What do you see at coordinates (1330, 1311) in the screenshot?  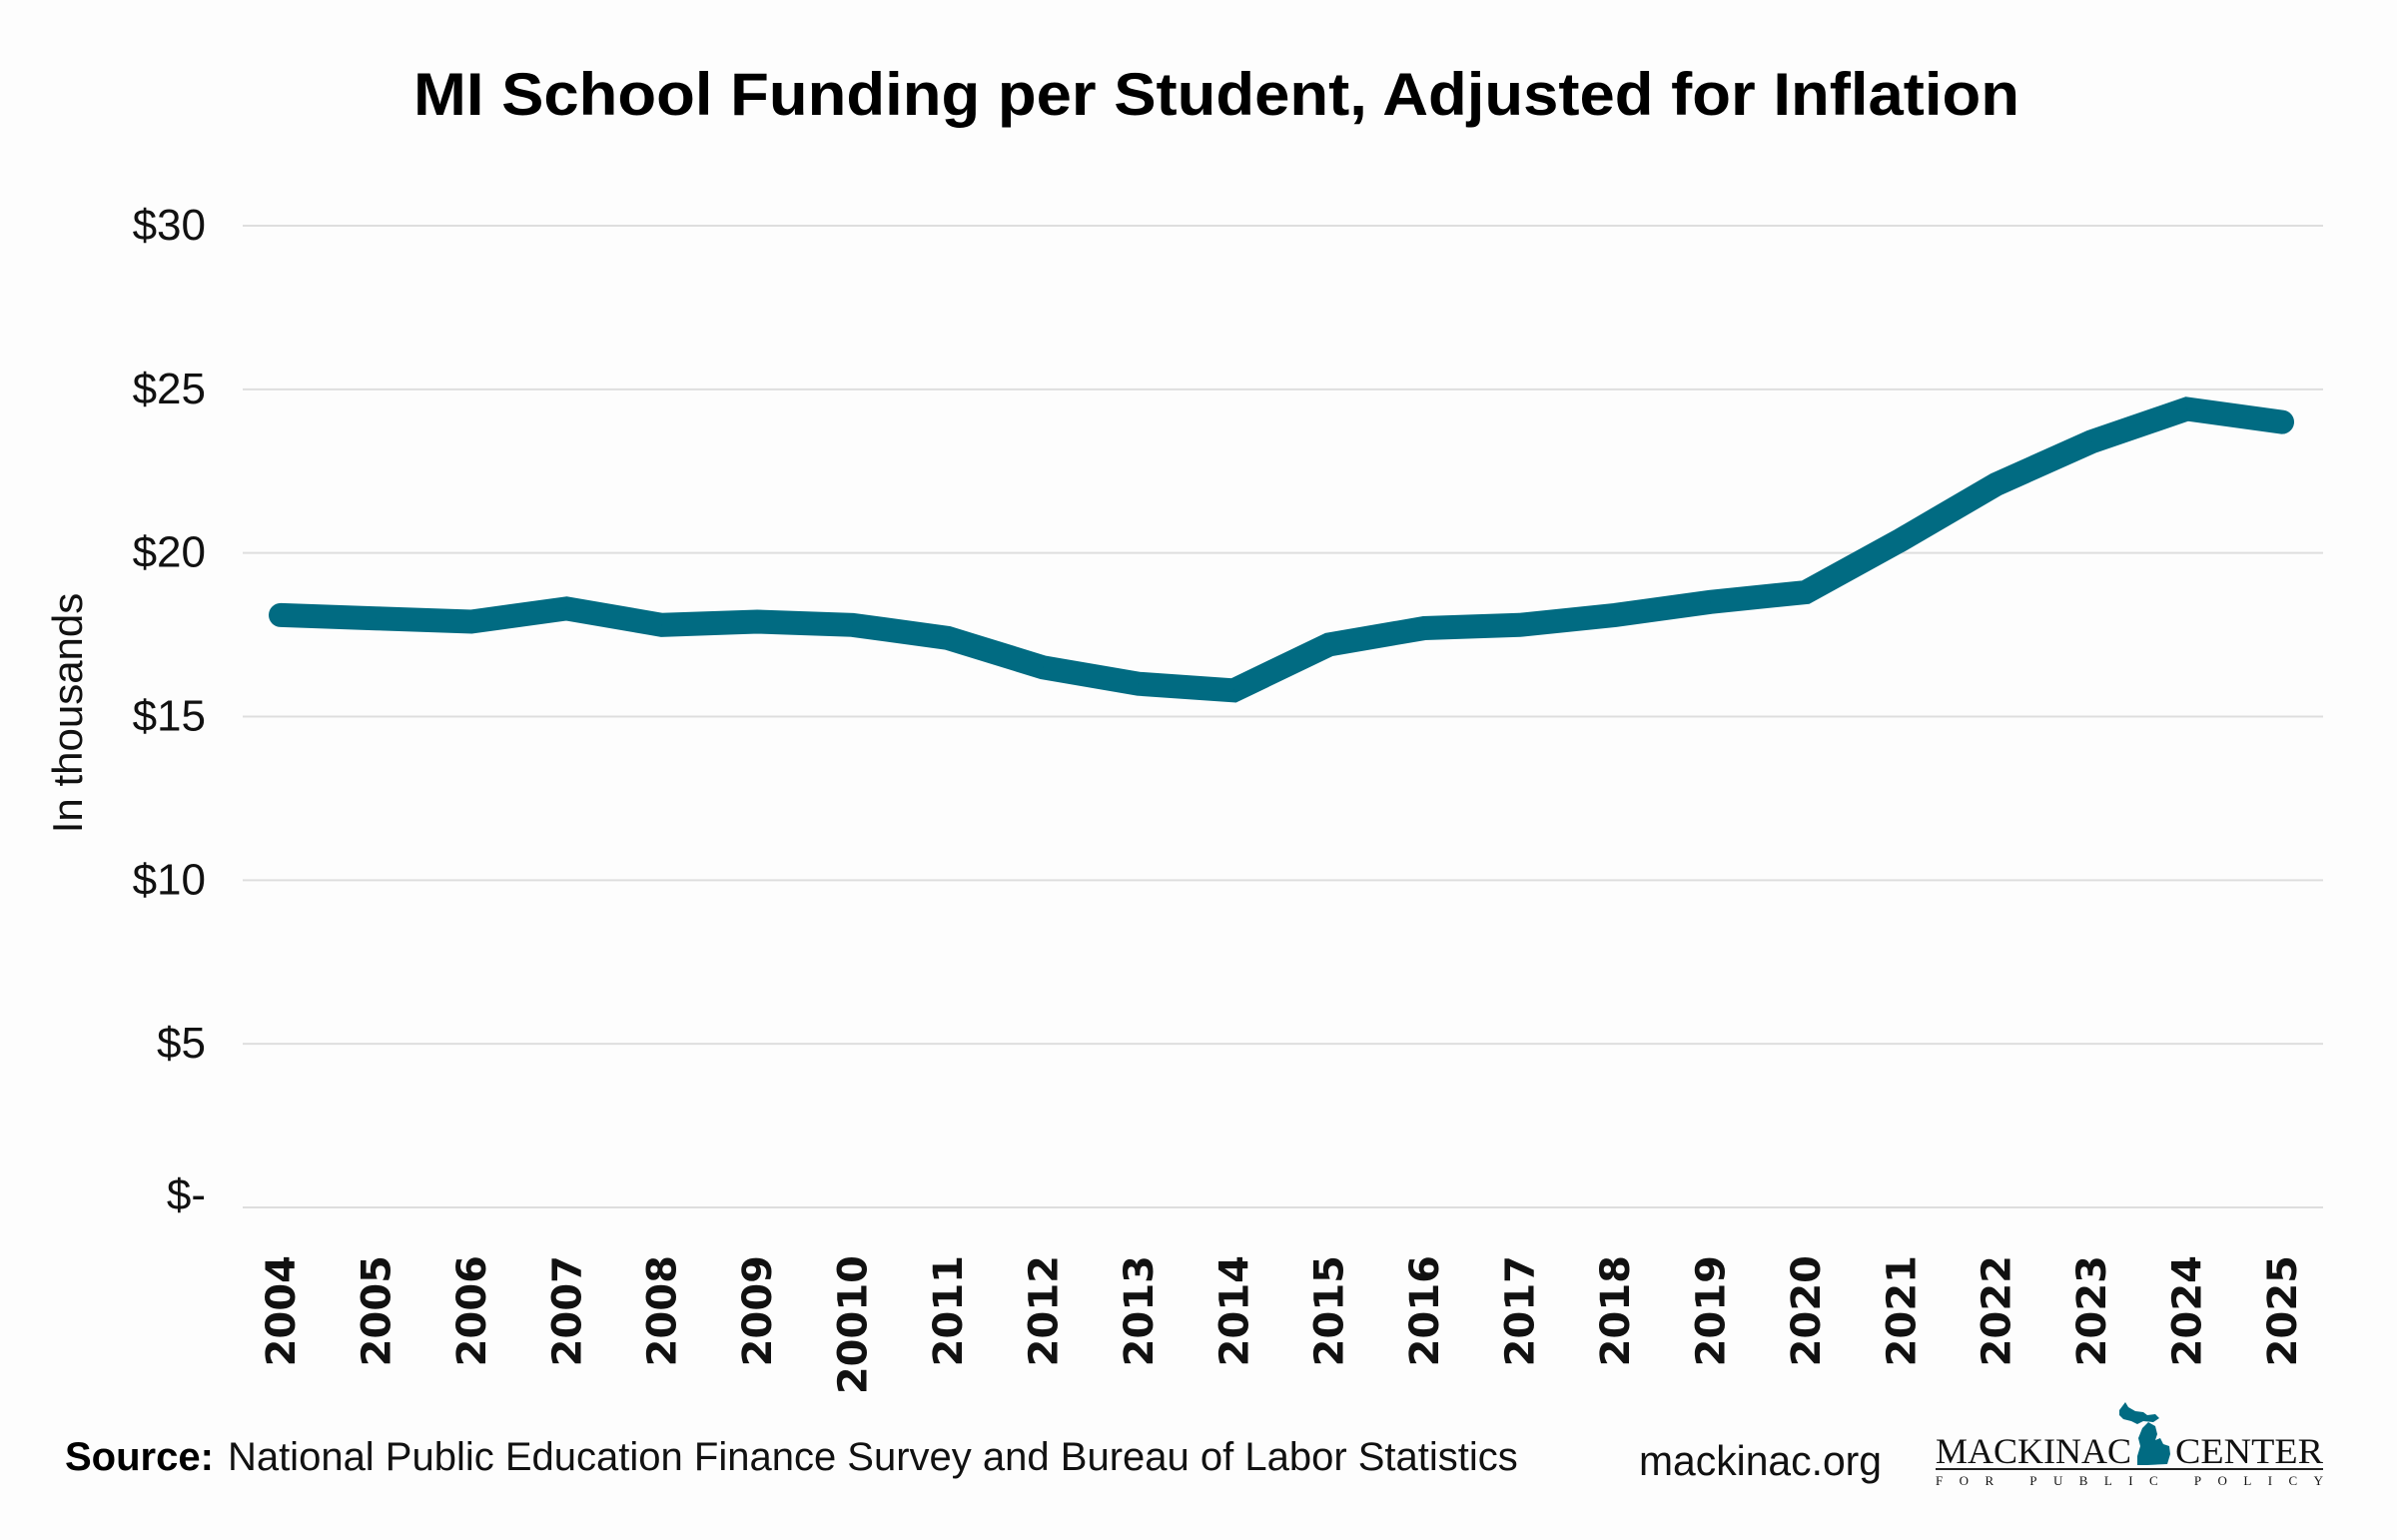 I see `x-tick-label: 2015` at bounding box center [1330, 1311].